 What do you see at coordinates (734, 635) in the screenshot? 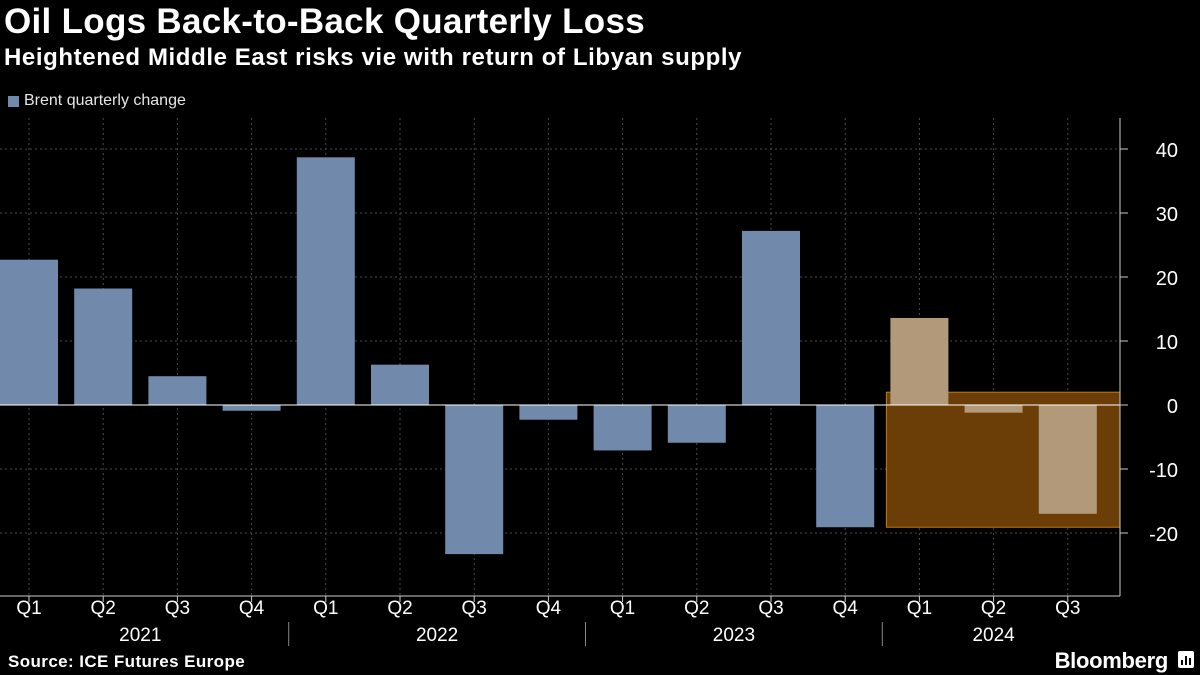
I see `year-label: 2023` at bounding box center [734, 635].